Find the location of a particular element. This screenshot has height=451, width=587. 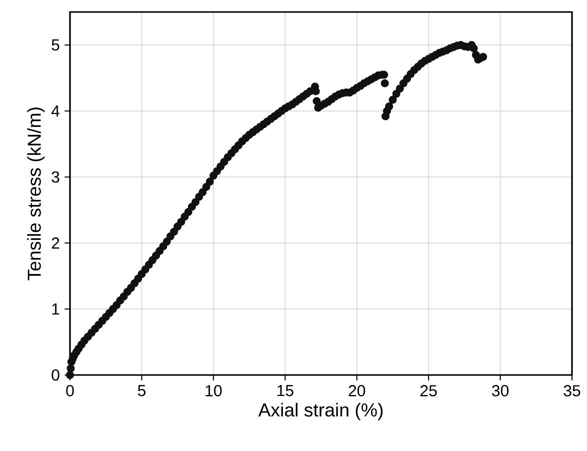

x-tick-label: 15 is located at coordinates (285, 390).